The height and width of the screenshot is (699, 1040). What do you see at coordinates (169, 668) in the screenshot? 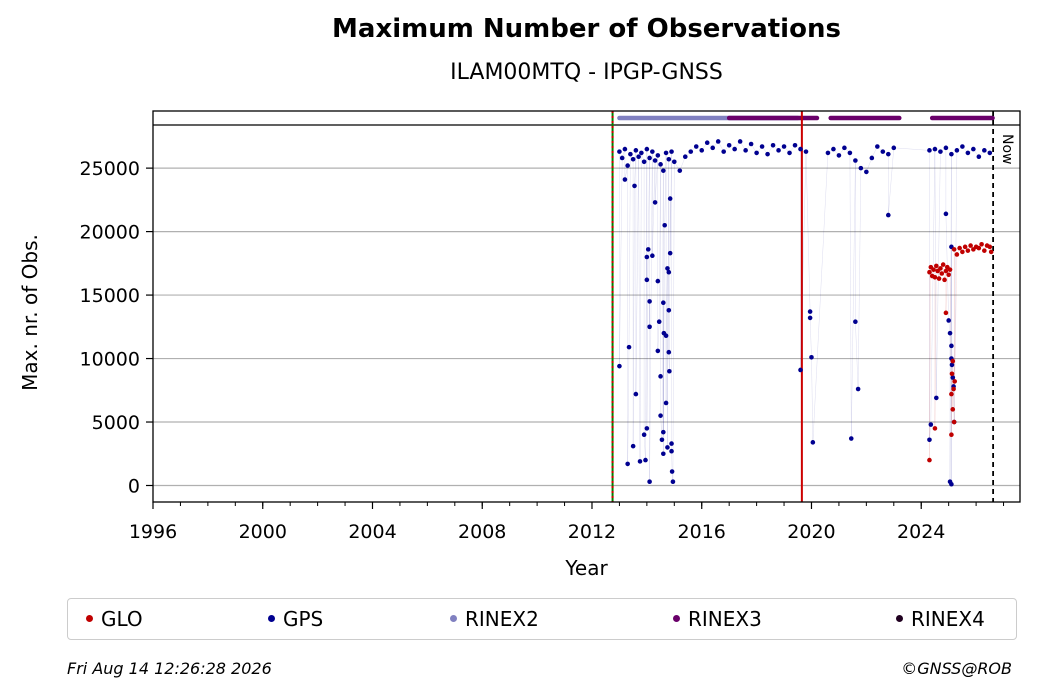
I see `footer-timestamp: Fri Aug 14 12:26:28 2026` at bounding box center [169, 668].